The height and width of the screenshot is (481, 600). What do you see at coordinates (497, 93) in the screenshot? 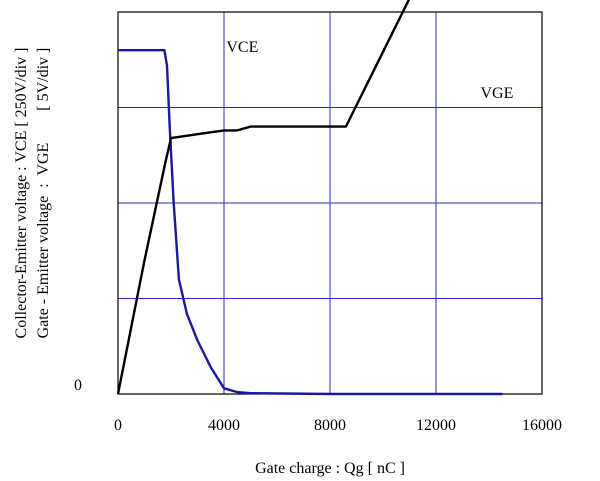
I see `series-label-vge: VGE` at bounding box center [497, 93].